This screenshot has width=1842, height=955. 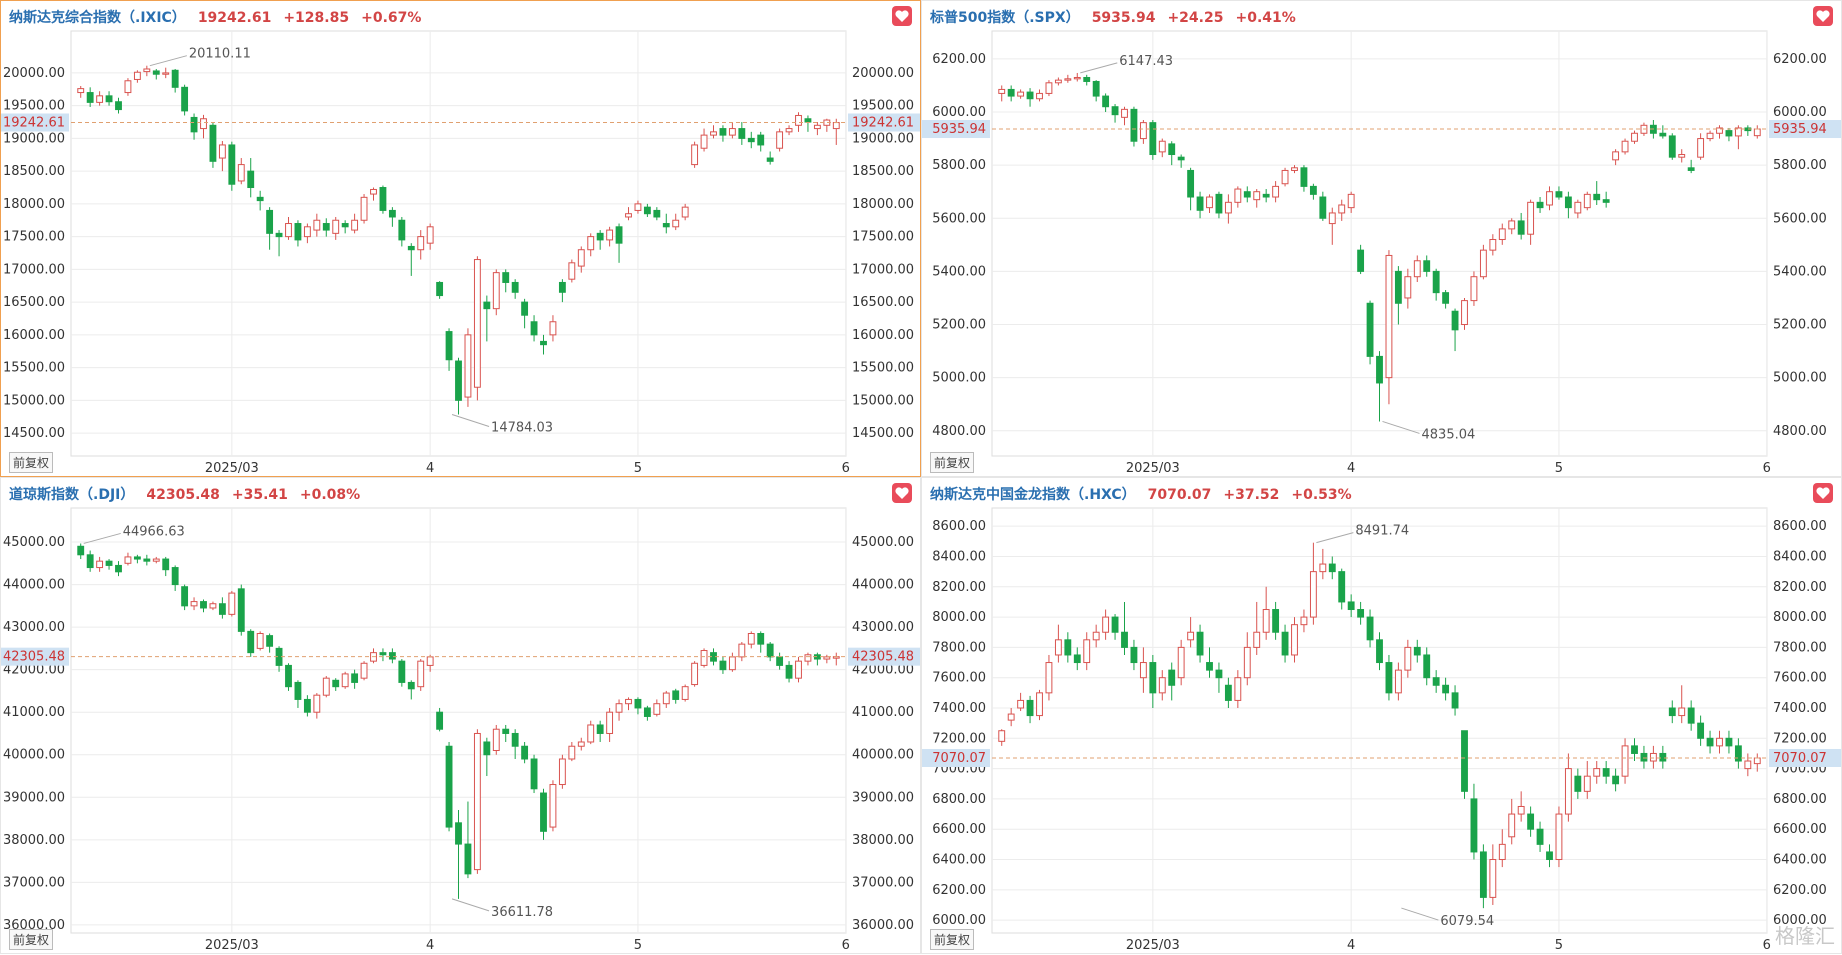 What do you see at coordinates (846, 468) in the screenshot?
I see `x-tick-label: 6` at bounding box center [846, 468].